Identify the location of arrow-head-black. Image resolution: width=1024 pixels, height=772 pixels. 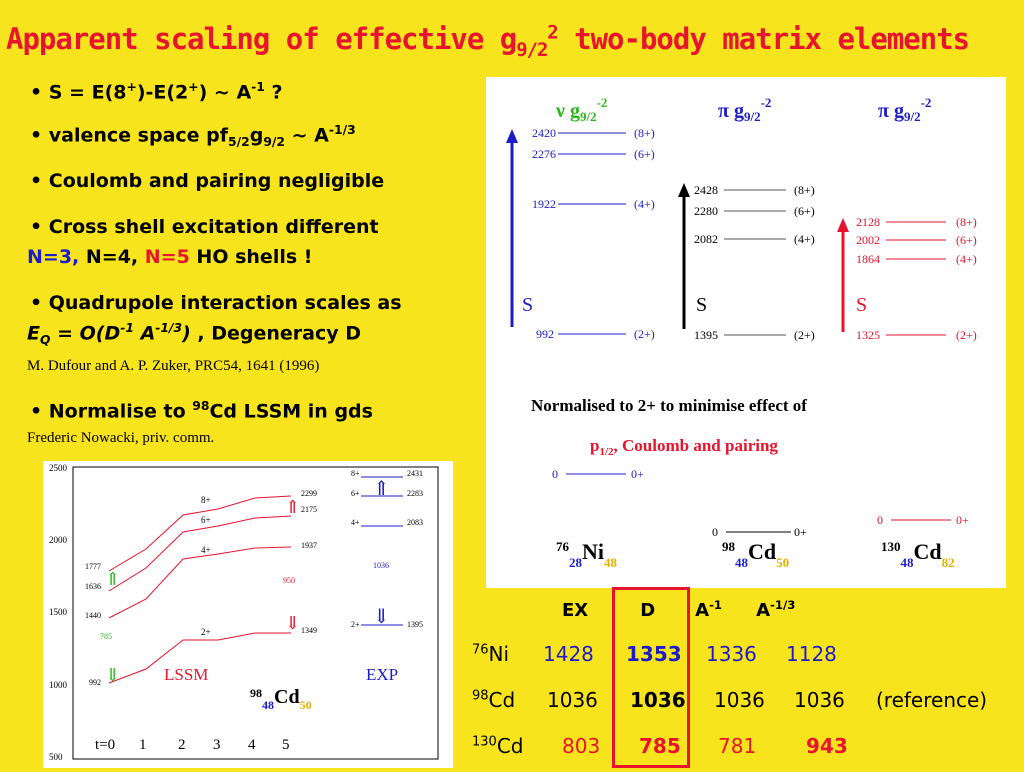
(684, 190).